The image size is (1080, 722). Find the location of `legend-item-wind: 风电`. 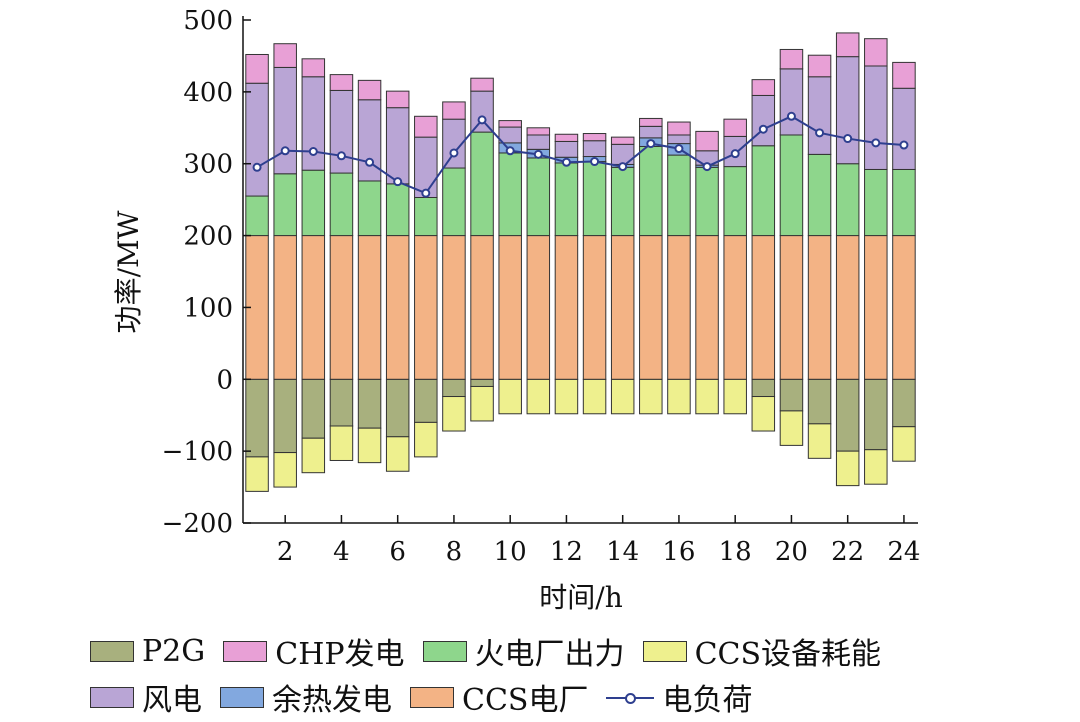

legend-item-wind: 风电 is located at coordinates (146, 697).